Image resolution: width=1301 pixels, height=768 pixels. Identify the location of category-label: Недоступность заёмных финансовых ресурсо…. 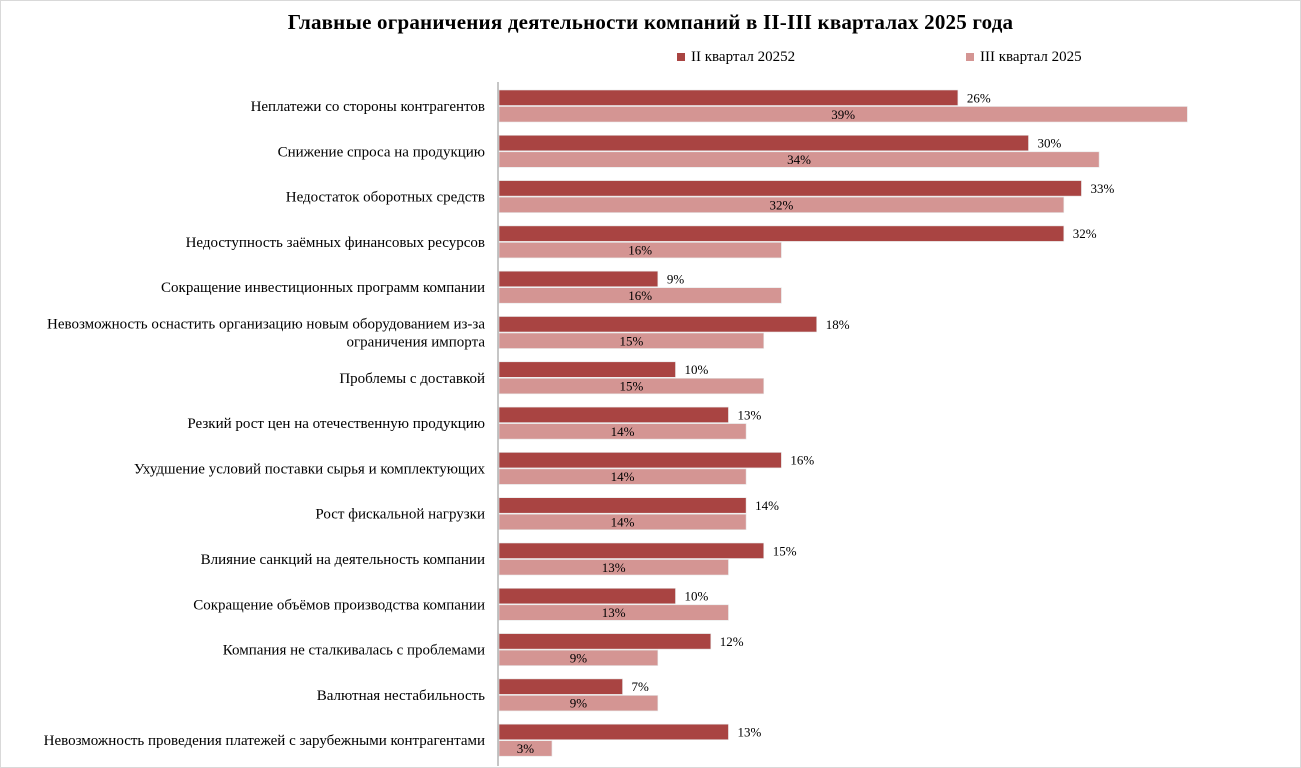
(335, 243).